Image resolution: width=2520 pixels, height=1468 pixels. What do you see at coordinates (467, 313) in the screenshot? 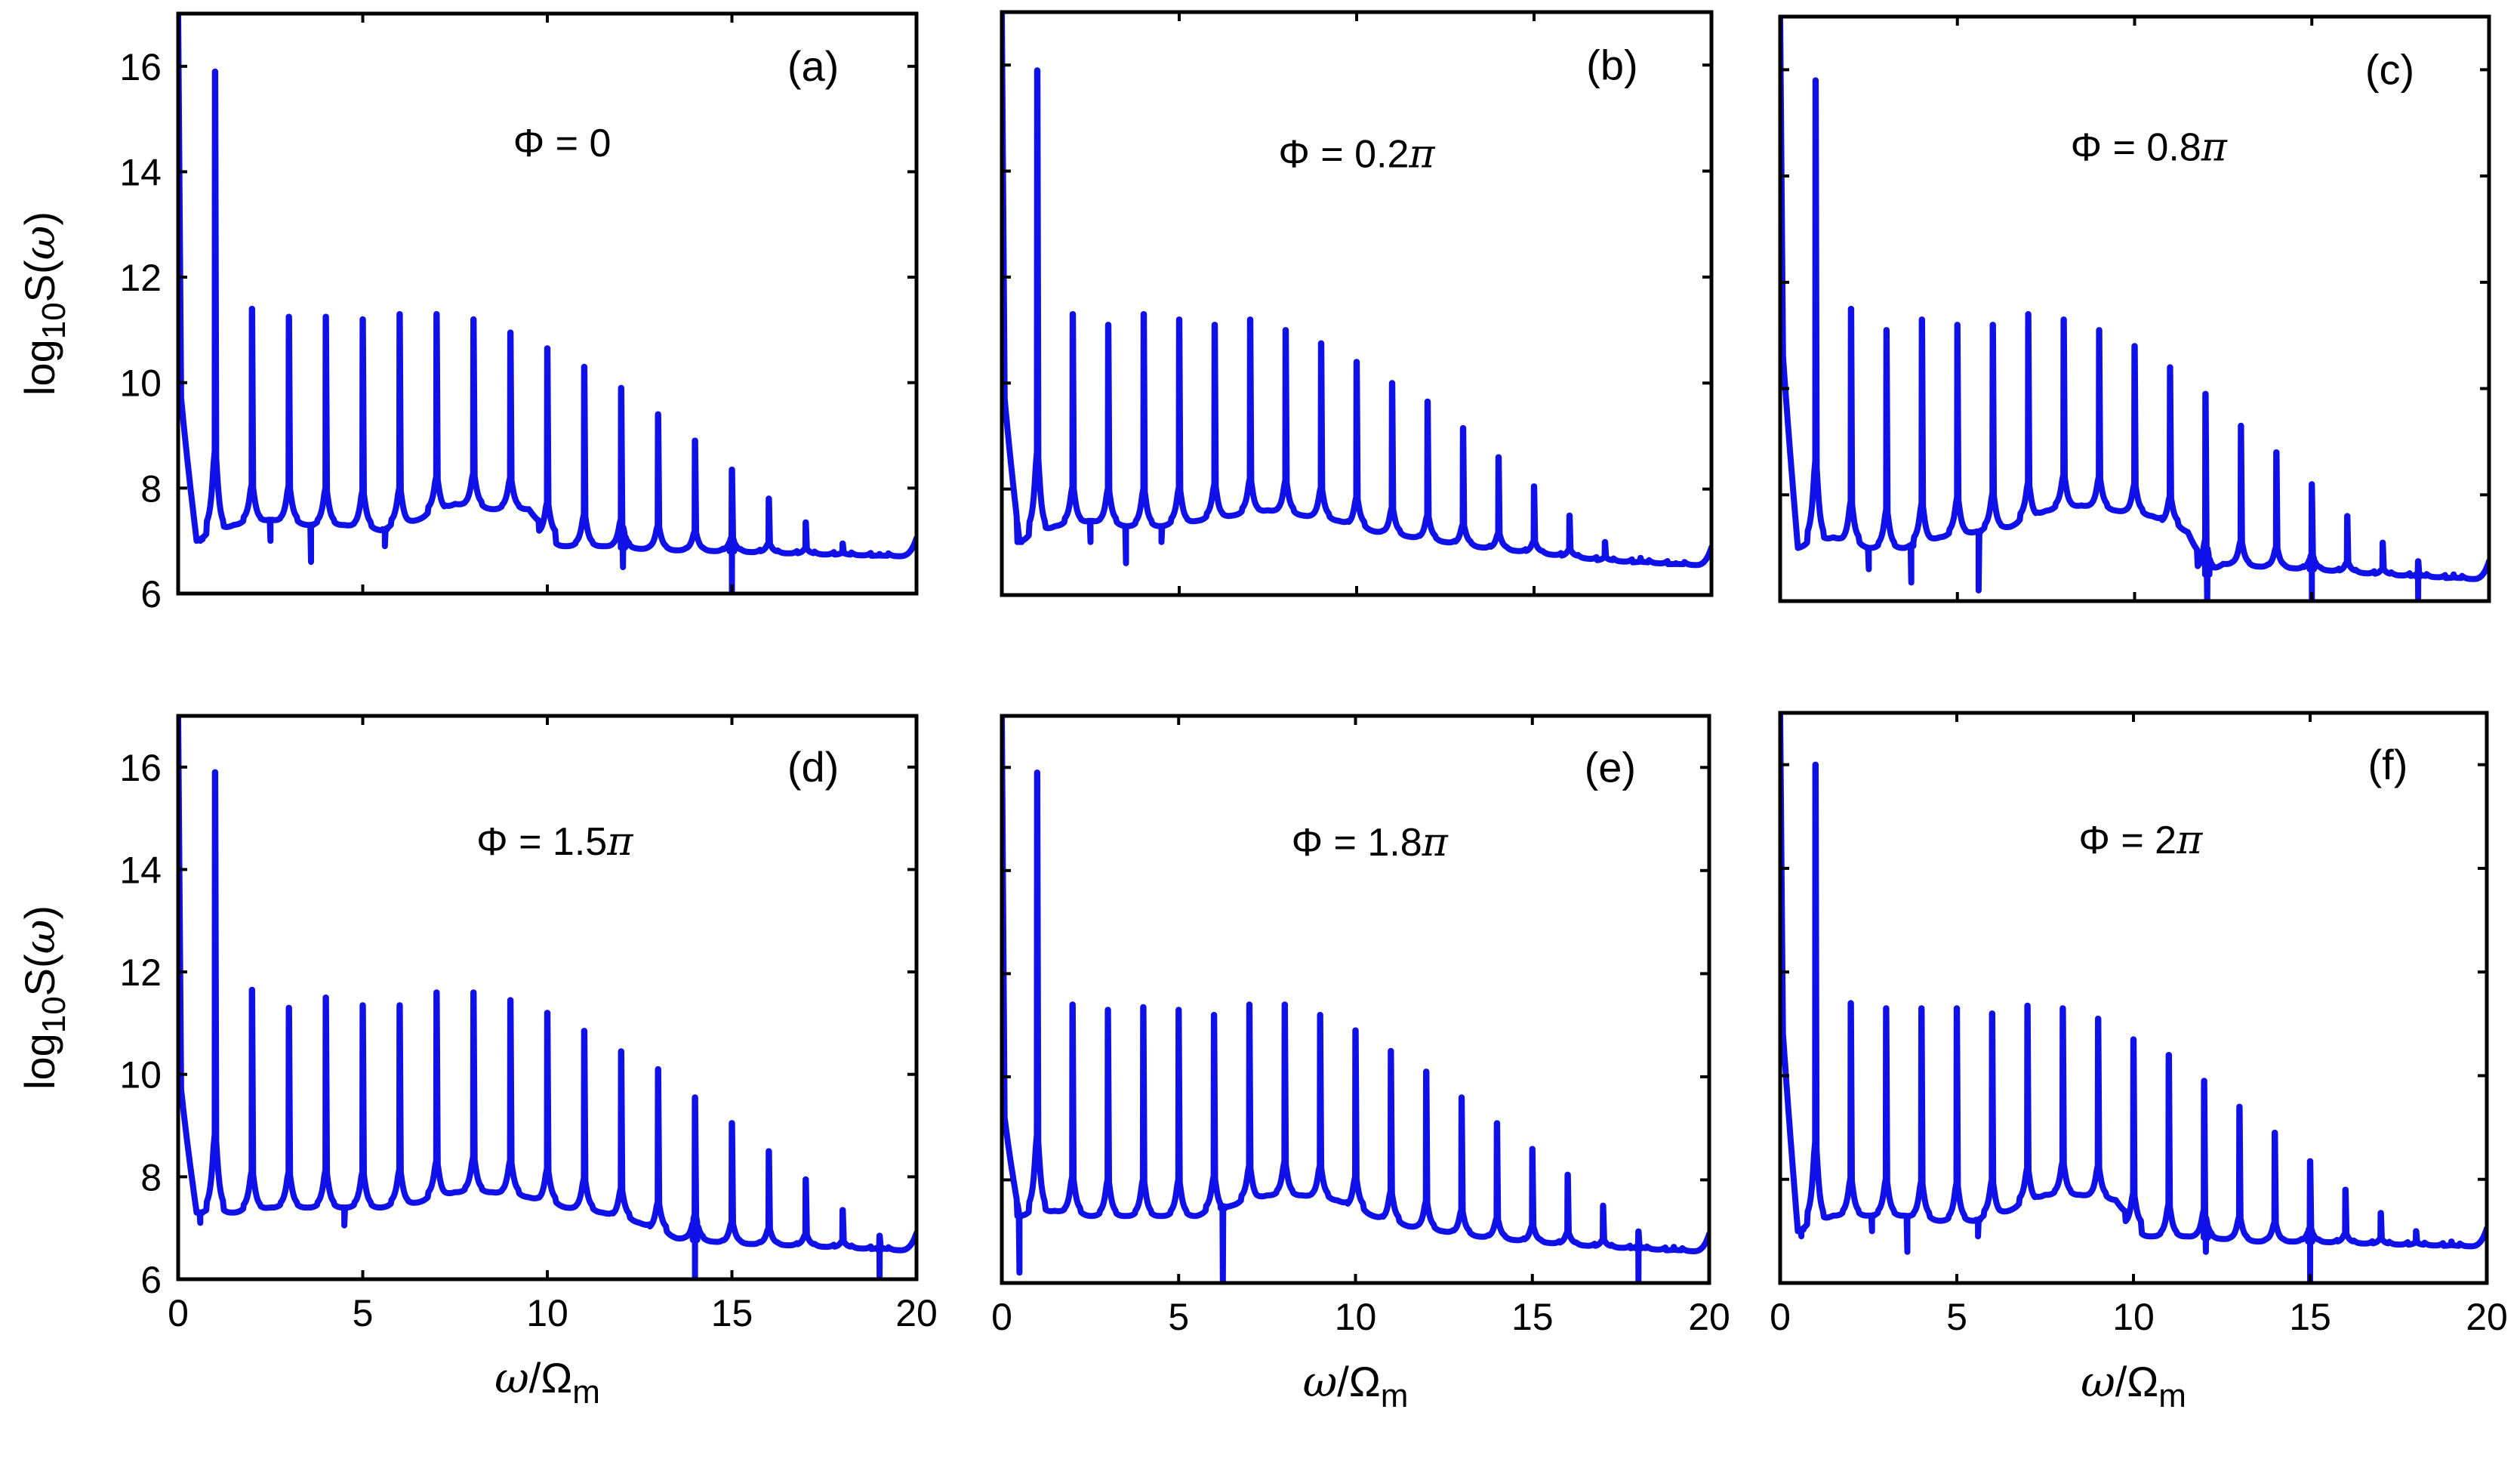
I see `chart-panel-a: 6 8 10 12 14 16 (a) Φ = 0 log10S(ω)` at bounding box center [467, 313].